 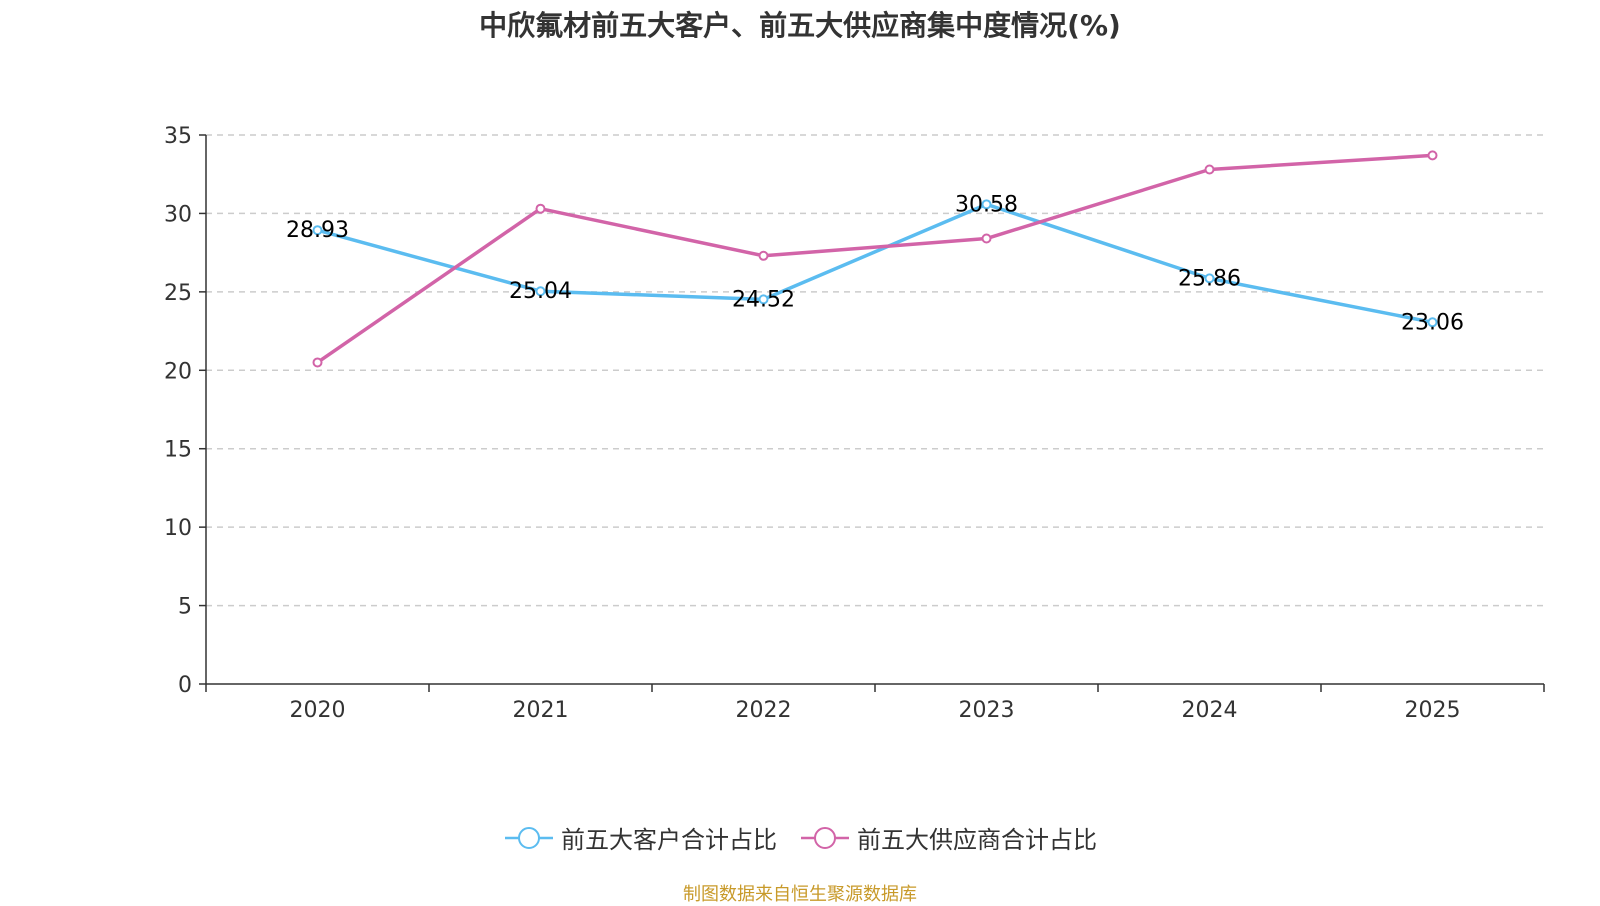 I want to click on data-label: 25.04, so click(x=540, y=291).